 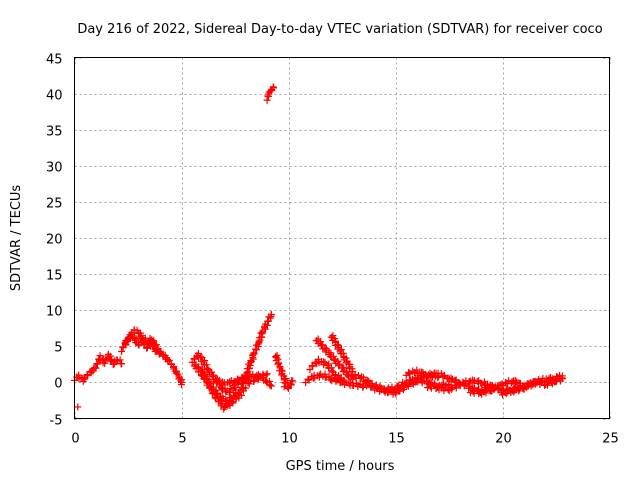 I want to click on y-tick-label: 15, so click(x=54, y=276).